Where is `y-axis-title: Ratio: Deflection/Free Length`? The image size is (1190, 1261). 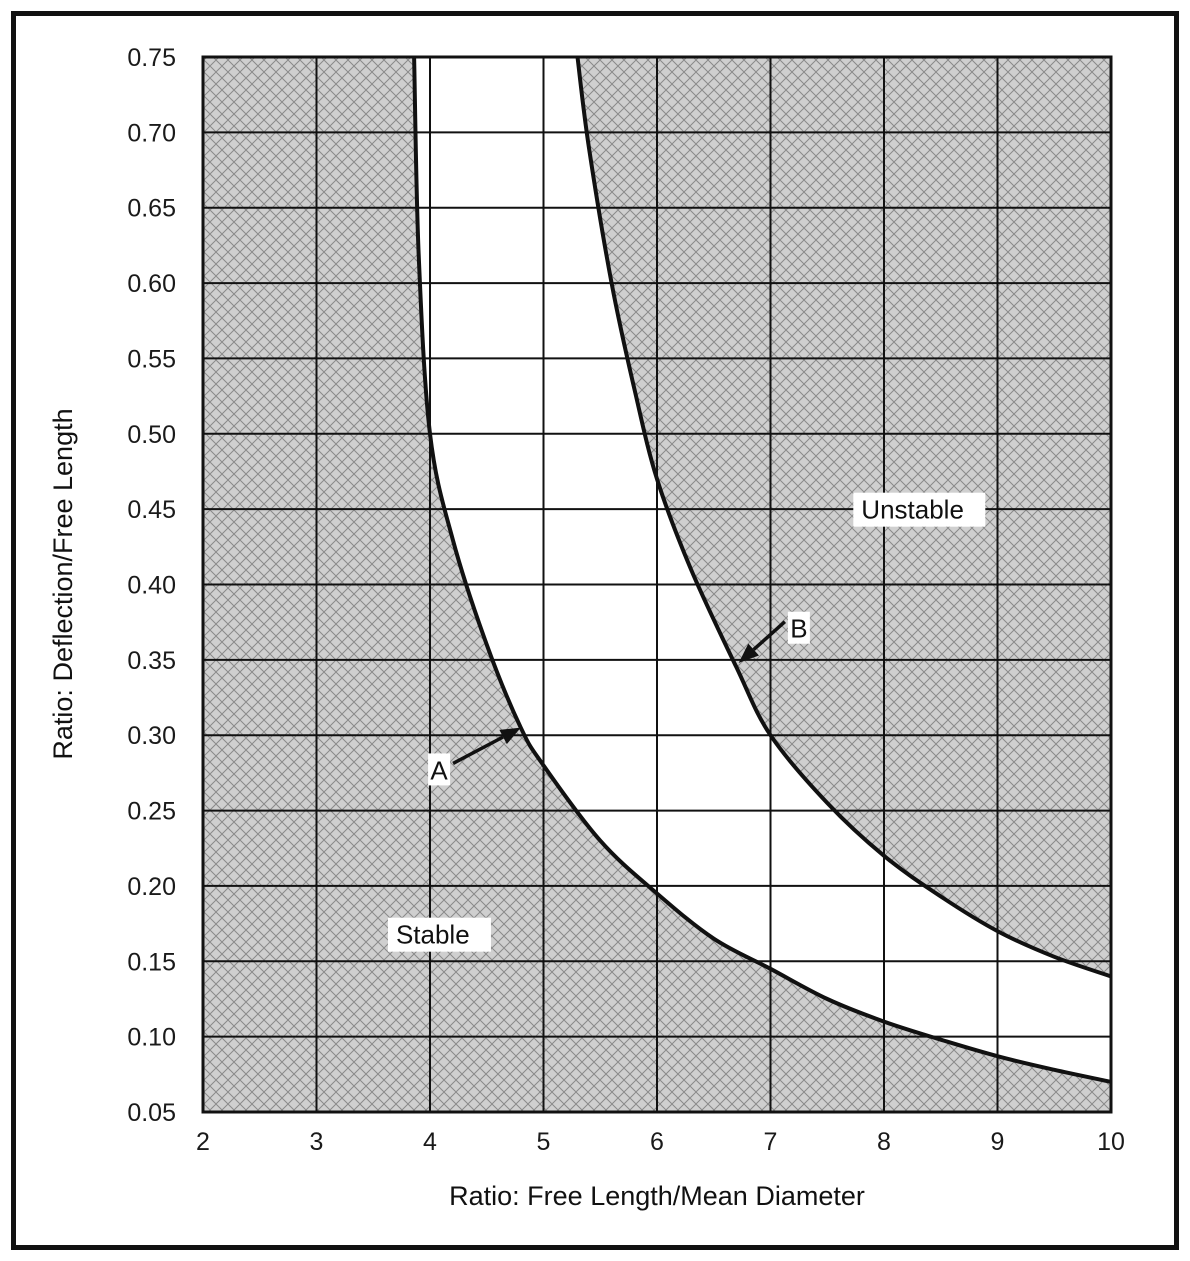 y-axis-title: Ratio: Deflection/Free Length is located at coordinates (63, 583).